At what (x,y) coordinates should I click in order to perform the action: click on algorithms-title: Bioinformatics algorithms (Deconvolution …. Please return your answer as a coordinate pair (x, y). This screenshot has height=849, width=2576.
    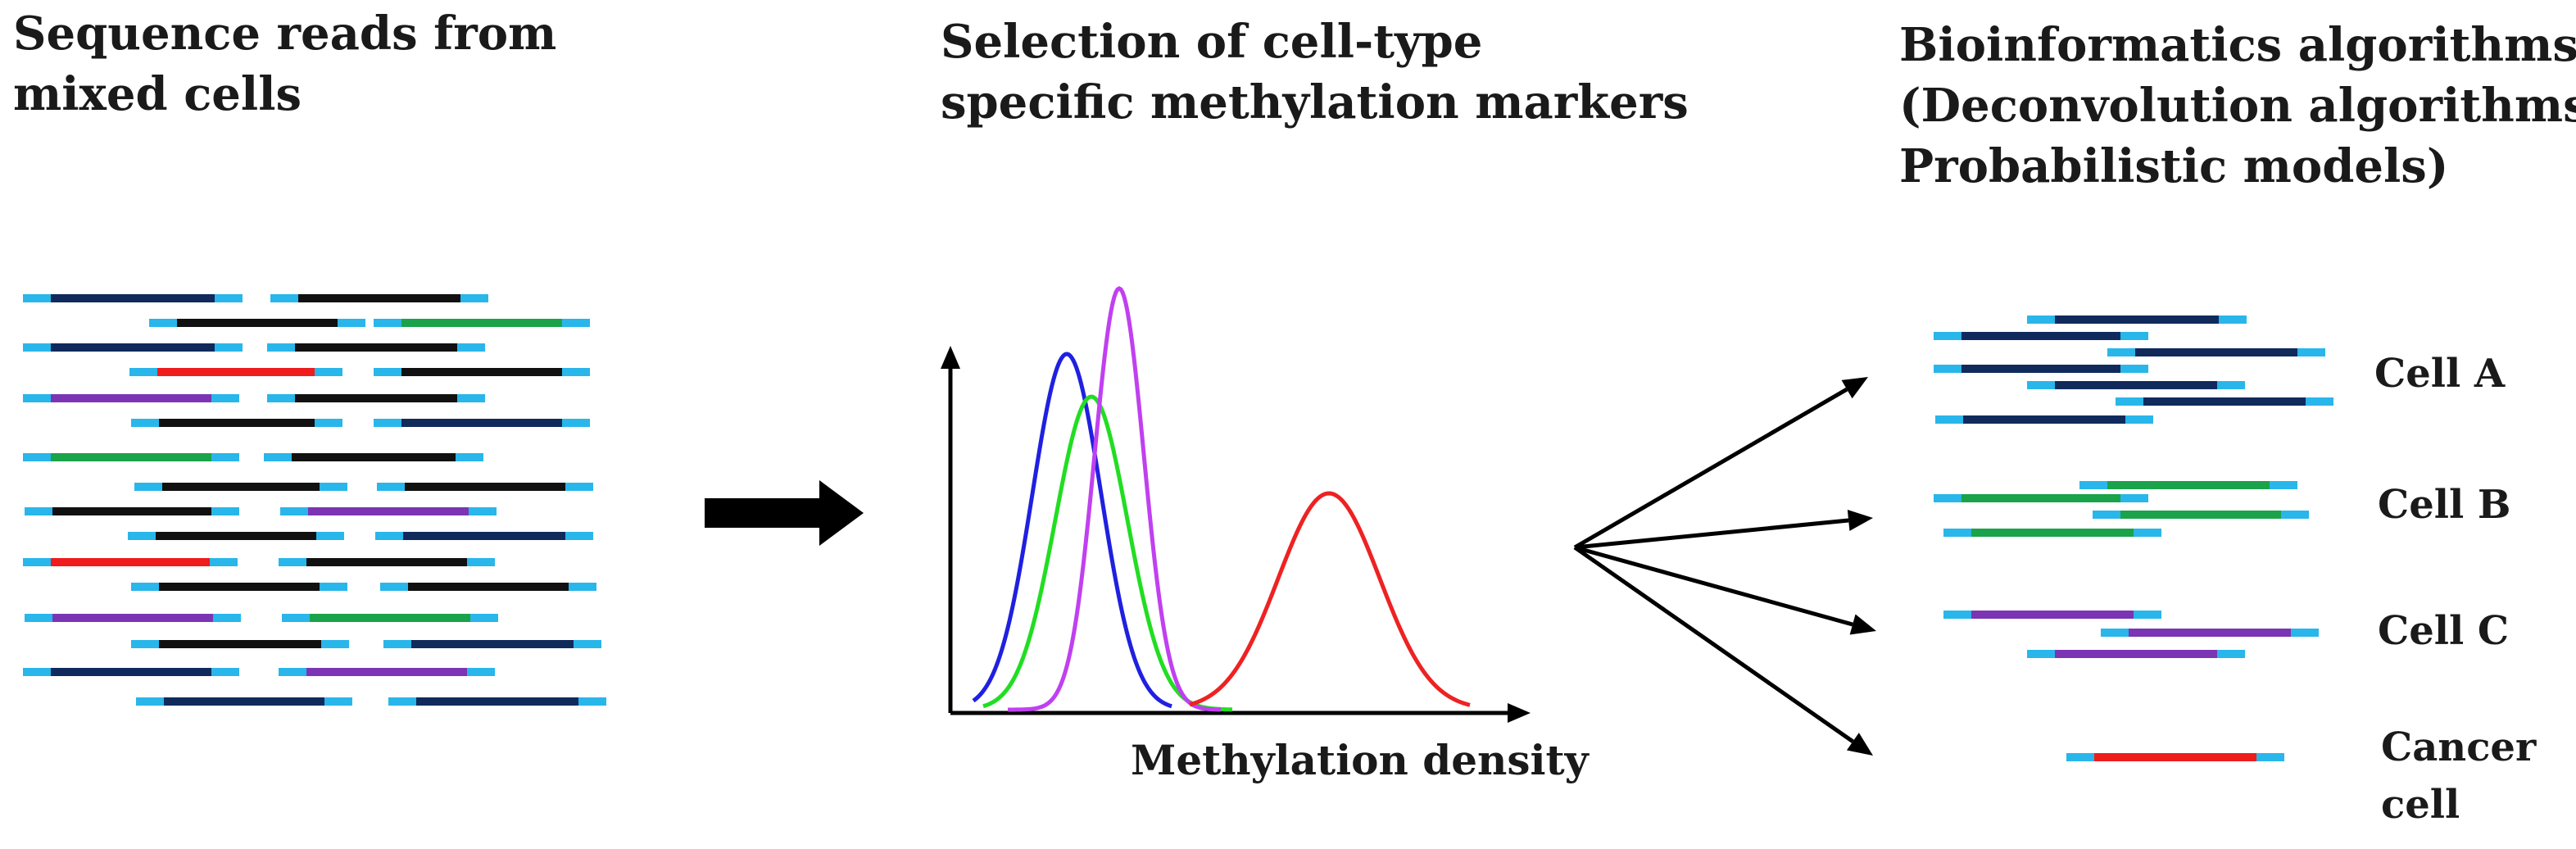
    Looking at the image, I should click on (2237, 105).